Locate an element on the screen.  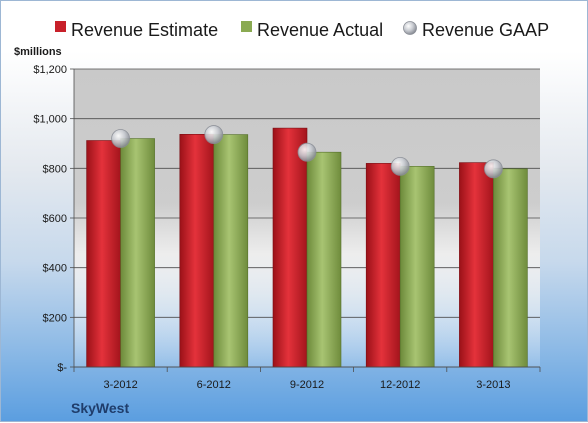
y-tick-label: $- is located at coordinates (62, 368).